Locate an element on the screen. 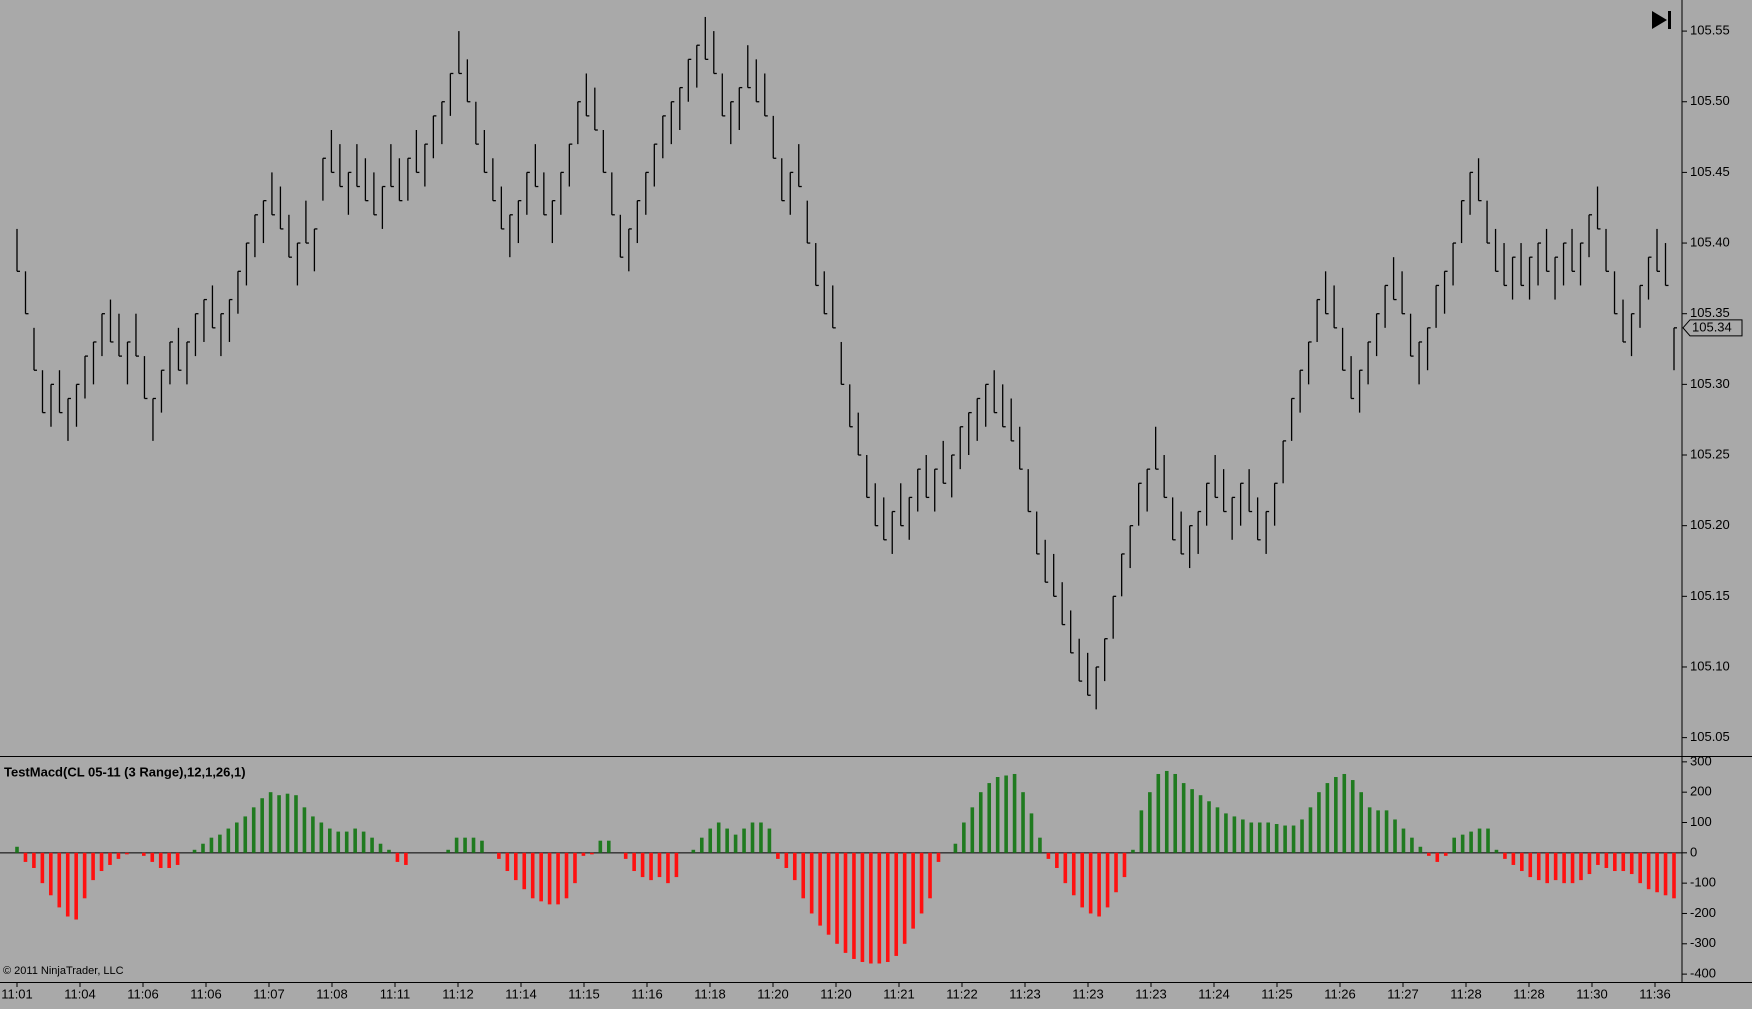 The height and width of the screenshot is (1009, 1752). x-tick-label: 11:21 is located at coordinates (899, 993).